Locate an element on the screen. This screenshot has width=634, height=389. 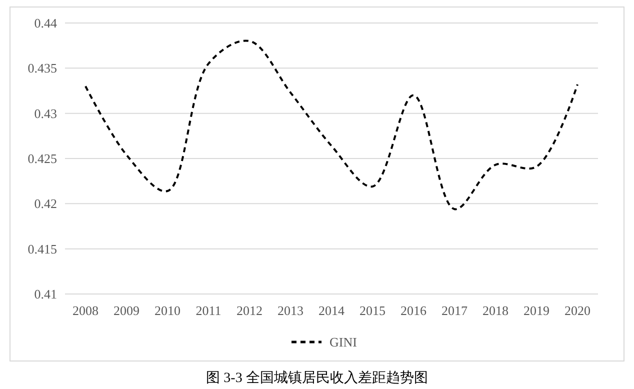
legend-label: GINI is located at coordinates (343, 342).